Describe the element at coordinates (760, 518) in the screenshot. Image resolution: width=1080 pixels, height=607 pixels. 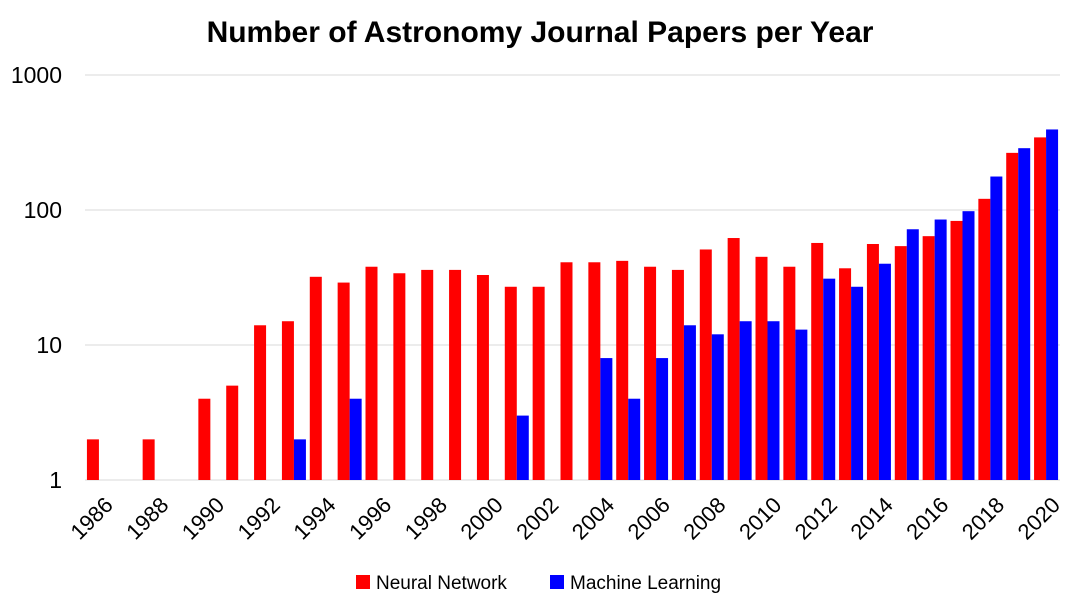
I see `x-tick-label: 2010` at that location.